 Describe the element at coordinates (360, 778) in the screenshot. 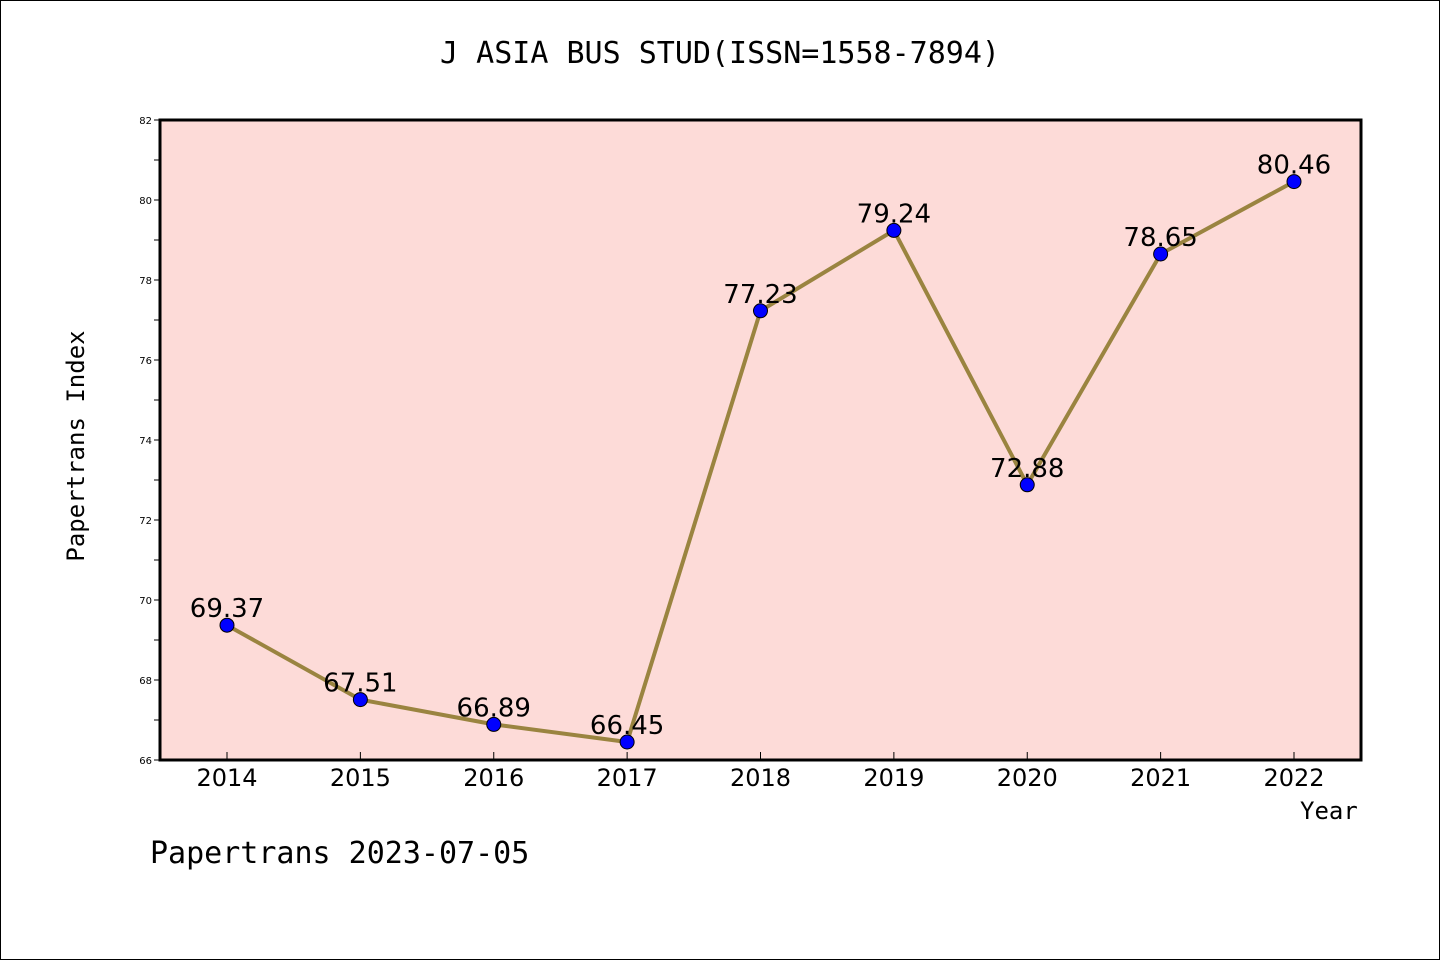

I see `x-tick-label: 2015` at that location.